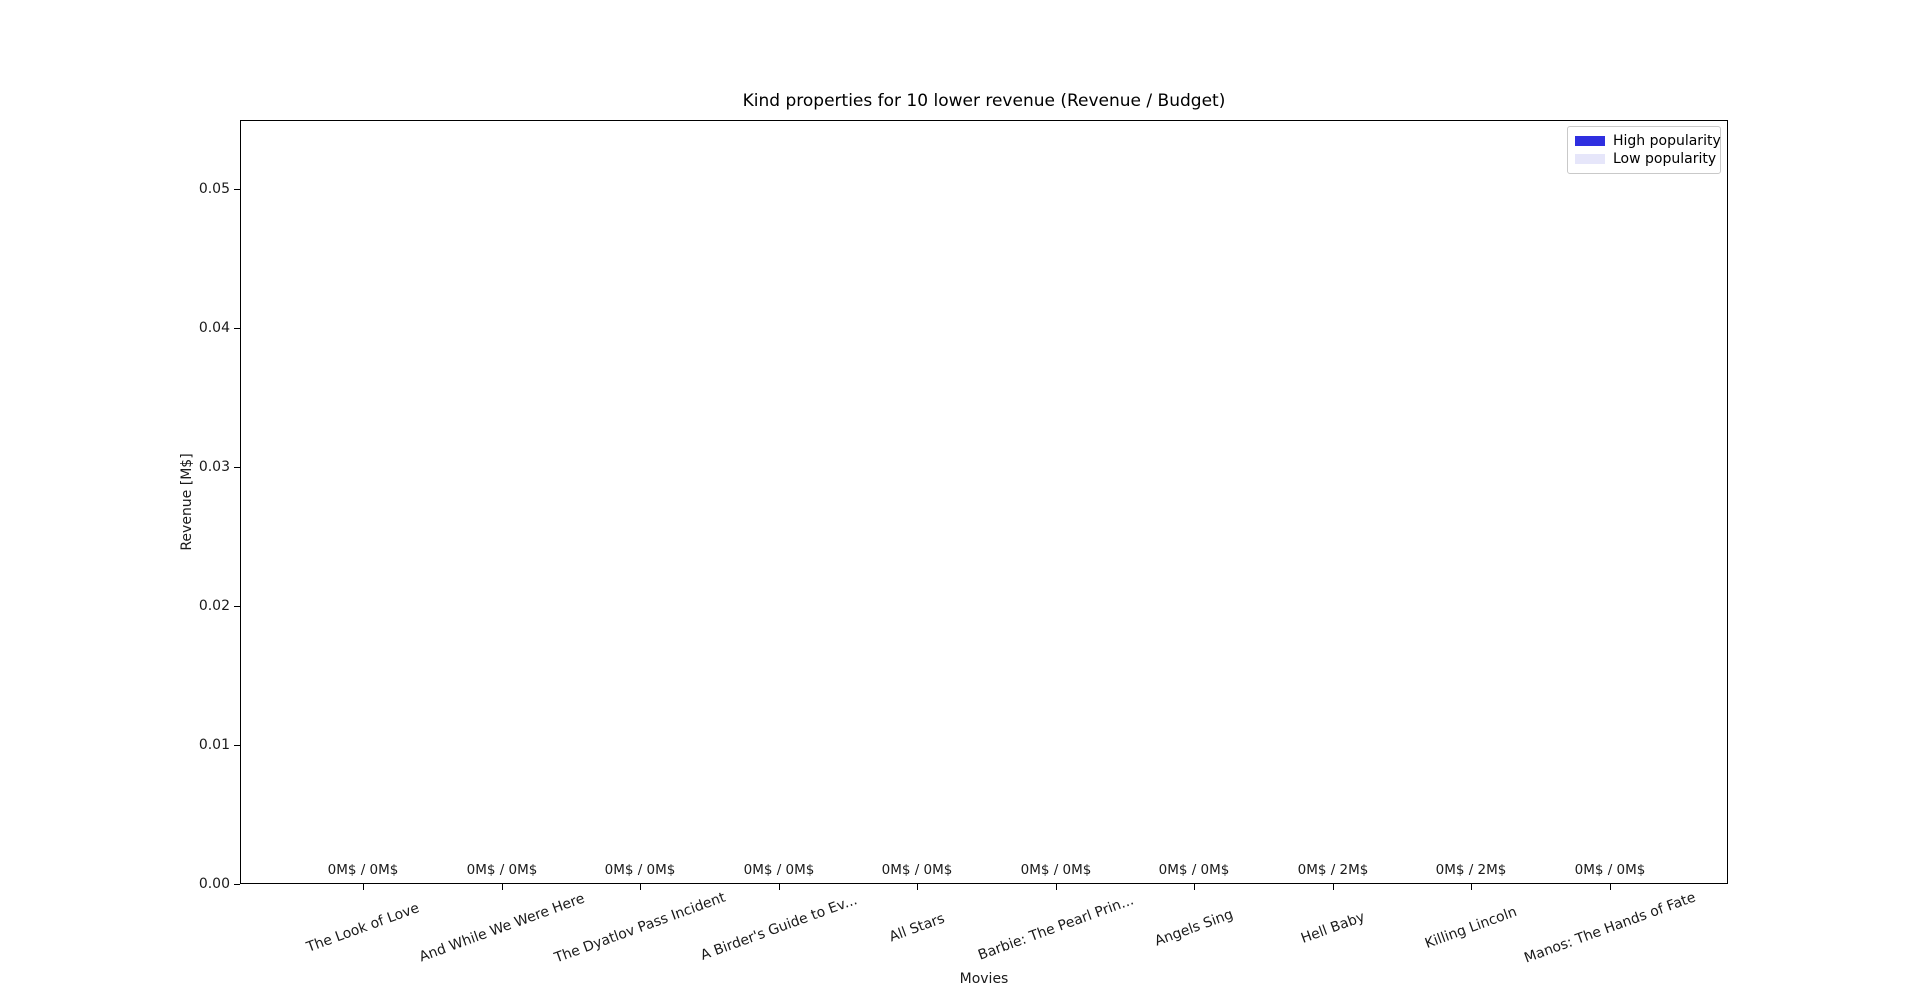  Describe the element at coordinates (1665, 159) in the screenshot. I see `legend-label-low-popularity: Low popularity` at that location.